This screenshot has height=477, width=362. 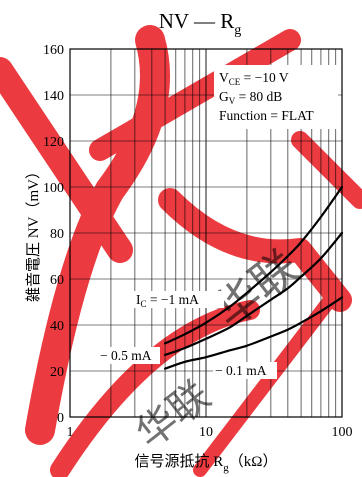 I want to click on series-label-0-5ma: − 0.5 mA, so click(x=126, y=355).